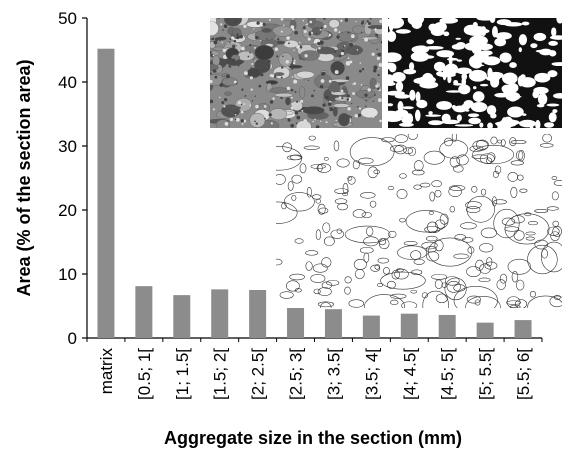 This screenshot has height=455, width=562. What do you see at coordinates (333, 374) in the screenshot?
I see `x-tick-label: [3; 3.5[` at bounding box center [333, 374].